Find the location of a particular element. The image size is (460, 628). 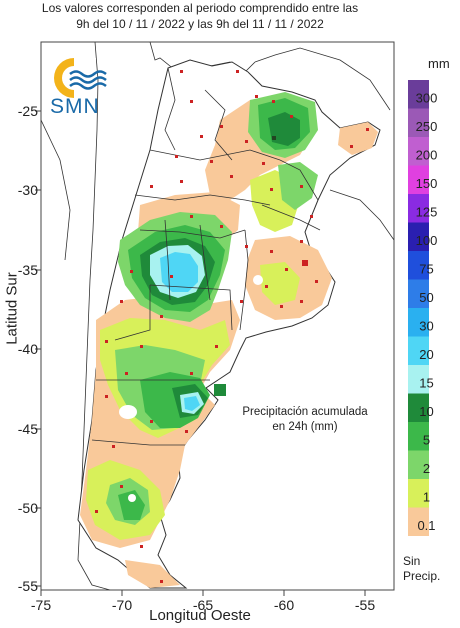

legend-label: 10 is located at coordinates (426, 411).